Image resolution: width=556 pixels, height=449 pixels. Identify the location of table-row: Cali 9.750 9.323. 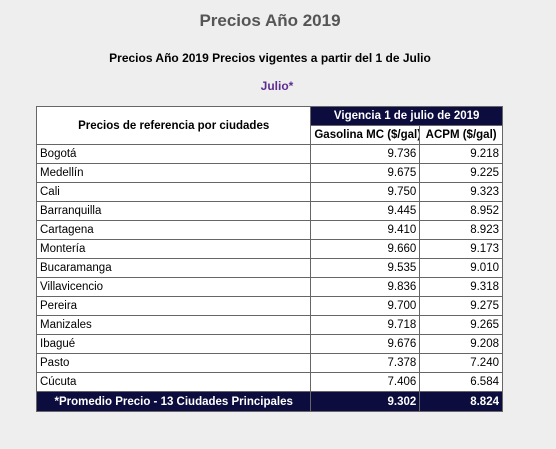
(269, 192).